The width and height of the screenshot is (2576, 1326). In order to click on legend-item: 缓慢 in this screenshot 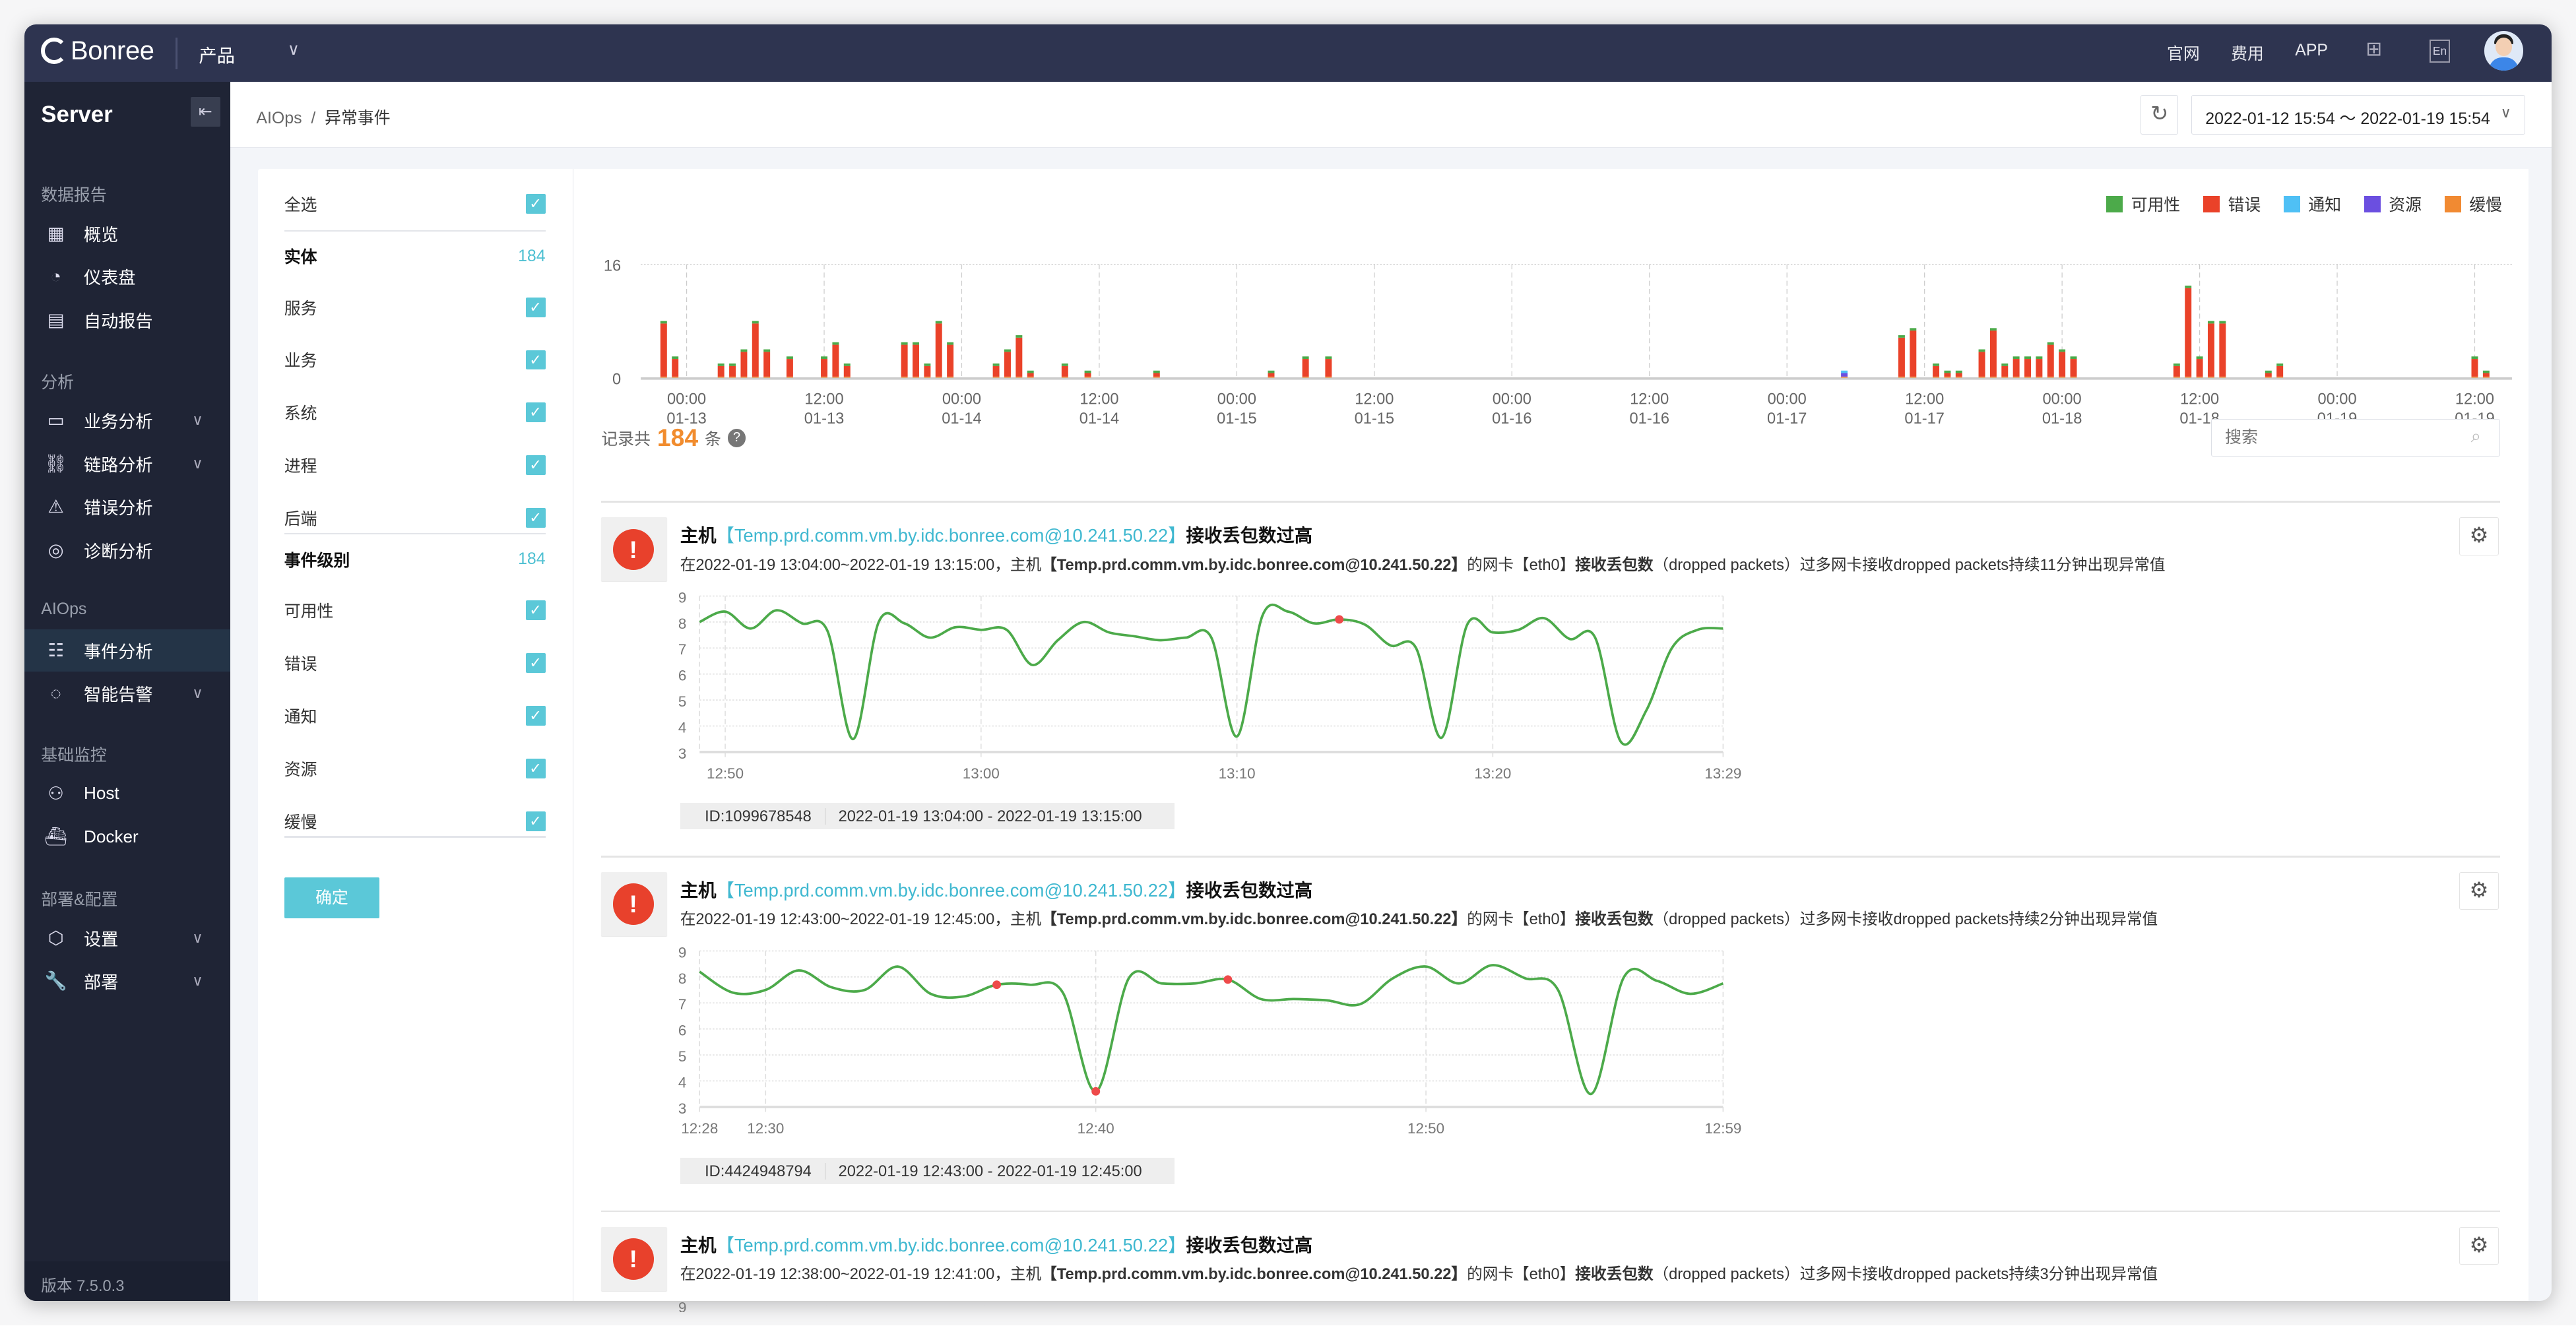, I will do `click(2473, 204)`.